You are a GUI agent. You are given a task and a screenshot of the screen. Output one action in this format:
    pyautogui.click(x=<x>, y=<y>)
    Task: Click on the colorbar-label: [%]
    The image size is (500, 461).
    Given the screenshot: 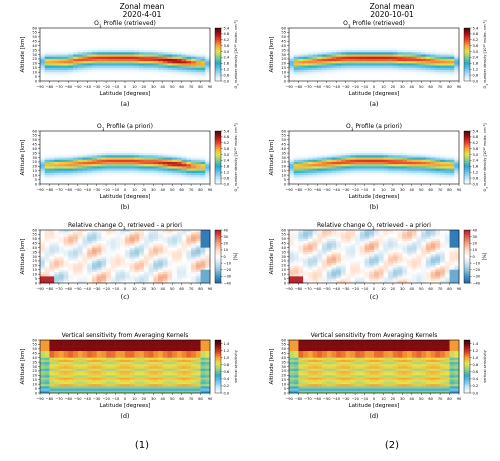 What is the action you would take?
    pyautogui.click(x=236, y=256)
    